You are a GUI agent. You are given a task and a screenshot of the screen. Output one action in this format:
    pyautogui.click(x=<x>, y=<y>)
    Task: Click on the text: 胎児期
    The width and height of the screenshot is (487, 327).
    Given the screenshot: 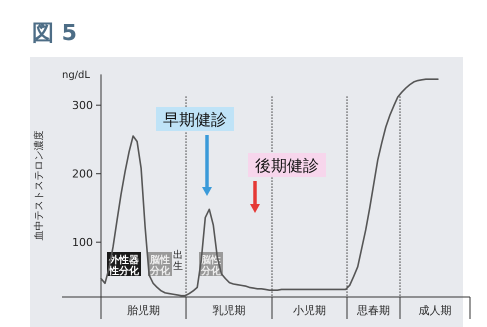 What is the action you would take?
    pyautogui.click(x=143, y=310)
    